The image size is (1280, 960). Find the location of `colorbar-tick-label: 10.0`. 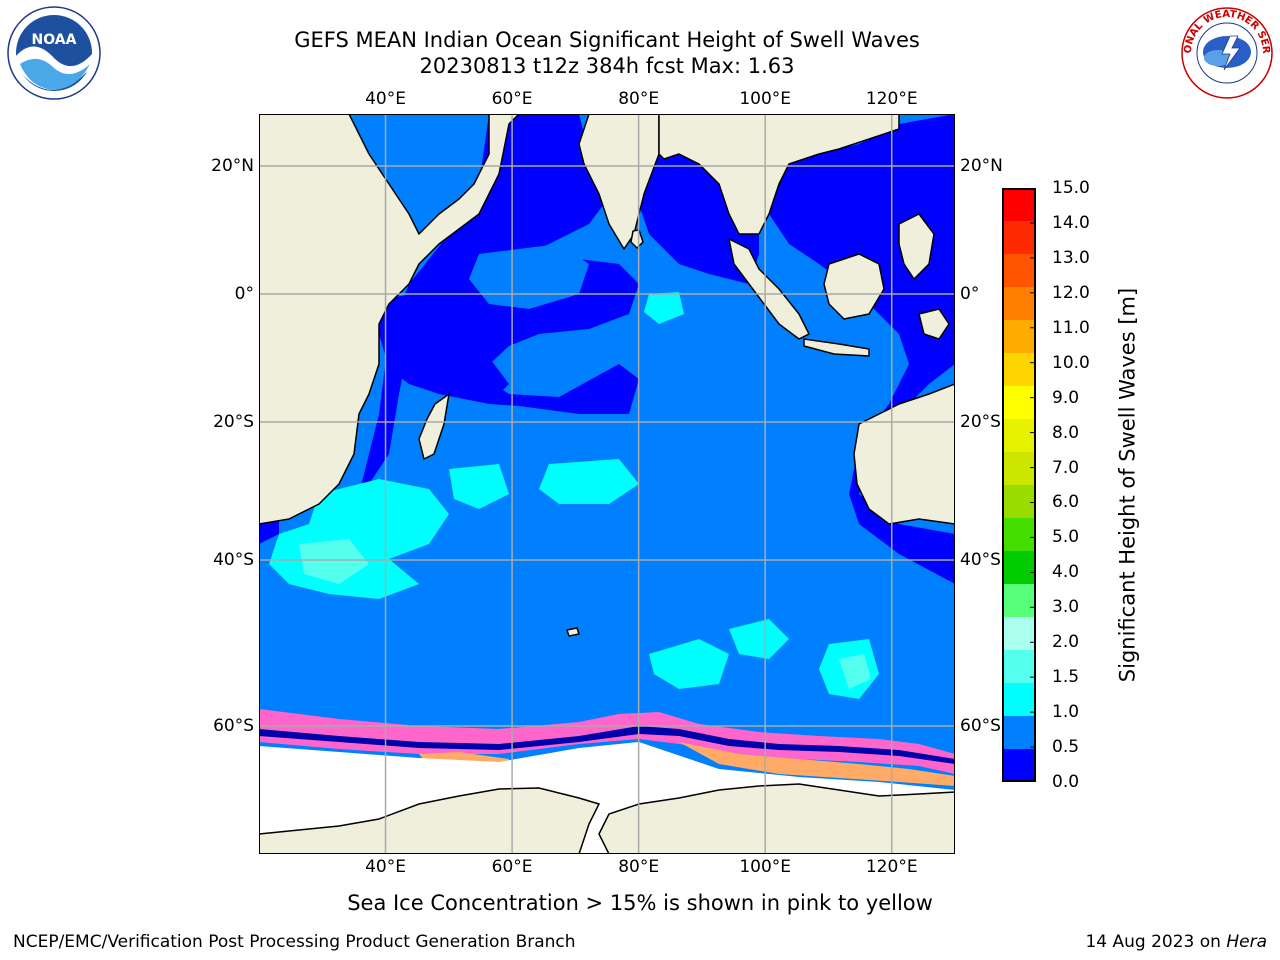

colorbar-tick-label: 10.0 is located at coordinates (1071, 362).